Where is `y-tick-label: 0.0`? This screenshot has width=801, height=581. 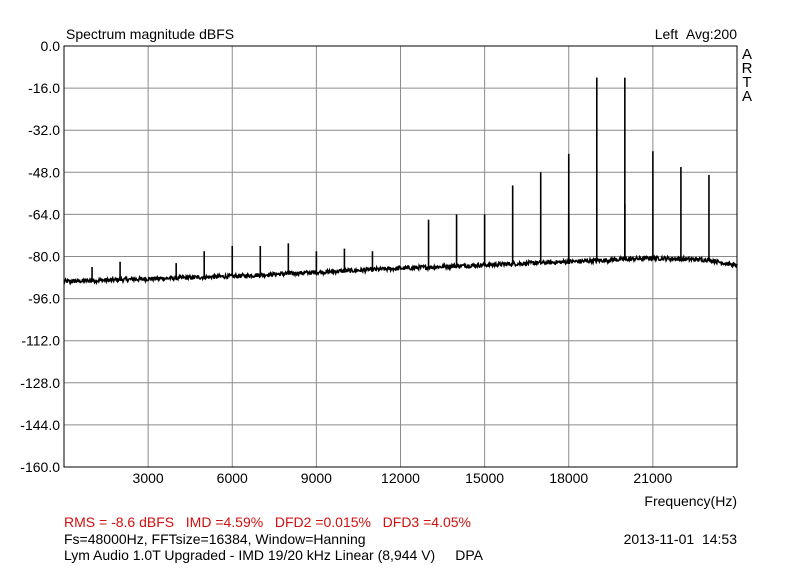 y-tick-label: 0.0 is located at coordinates (51, 46).